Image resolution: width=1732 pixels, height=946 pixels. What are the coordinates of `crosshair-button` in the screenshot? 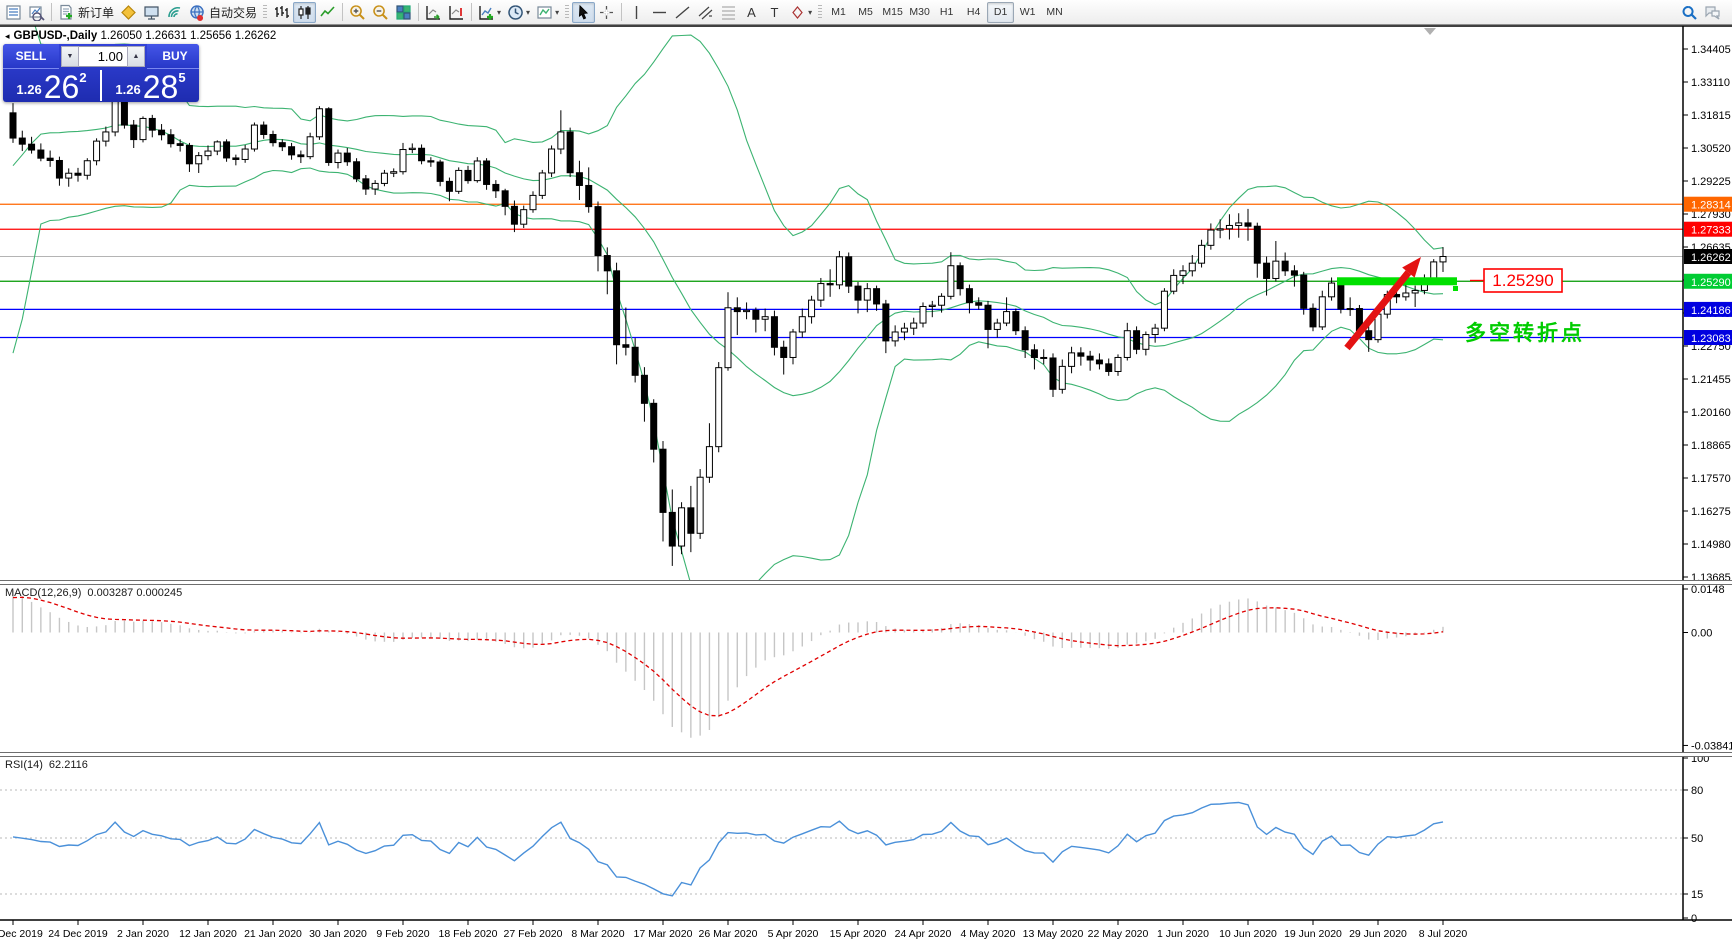 It's located at (606, 12).